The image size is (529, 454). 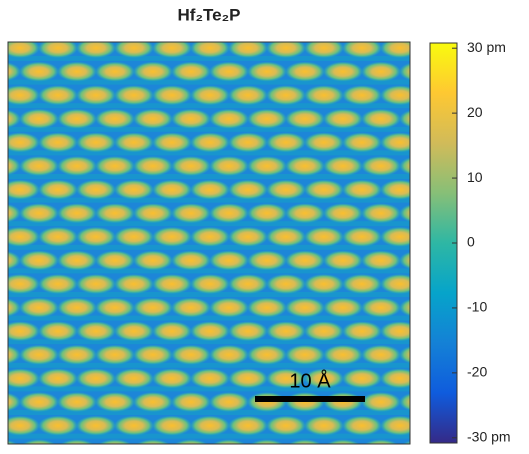 What do you see at coordinates (489, 437) in the screenshot?
I see `colorbar-tick-label: -30 pm` at bounding box center [489, 437].